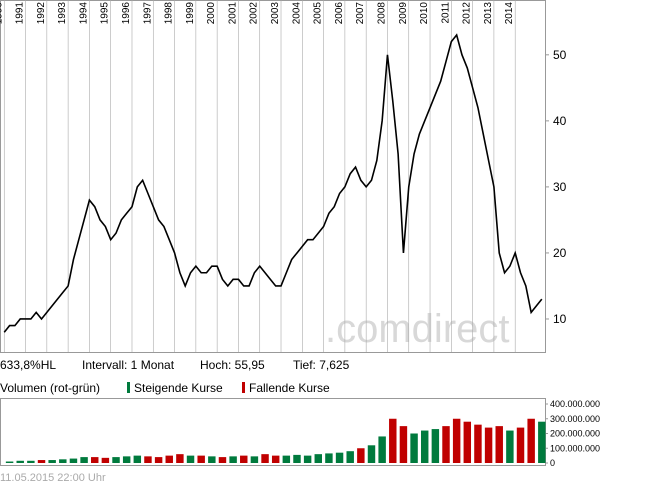 This screenshot has width=645, height=483. What do you see at coordinates (445, 13) in the screenshot?
I see `x-tick-label: 2011` at bounding box center [445, 13].